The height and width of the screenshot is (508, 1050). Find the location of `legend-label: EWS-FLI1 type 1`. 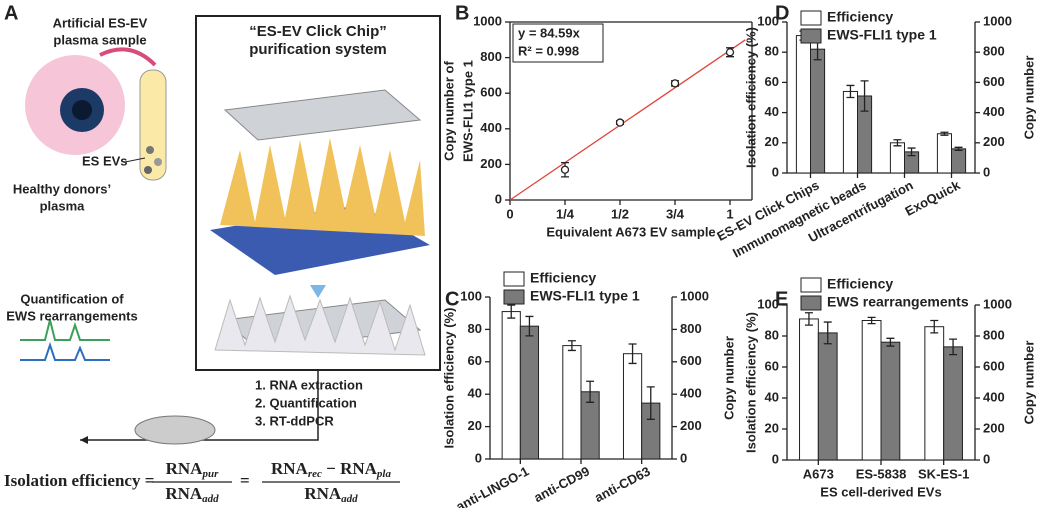

legend-label: EWS-FLI1 type 1 is located at coordinates (585, 296).